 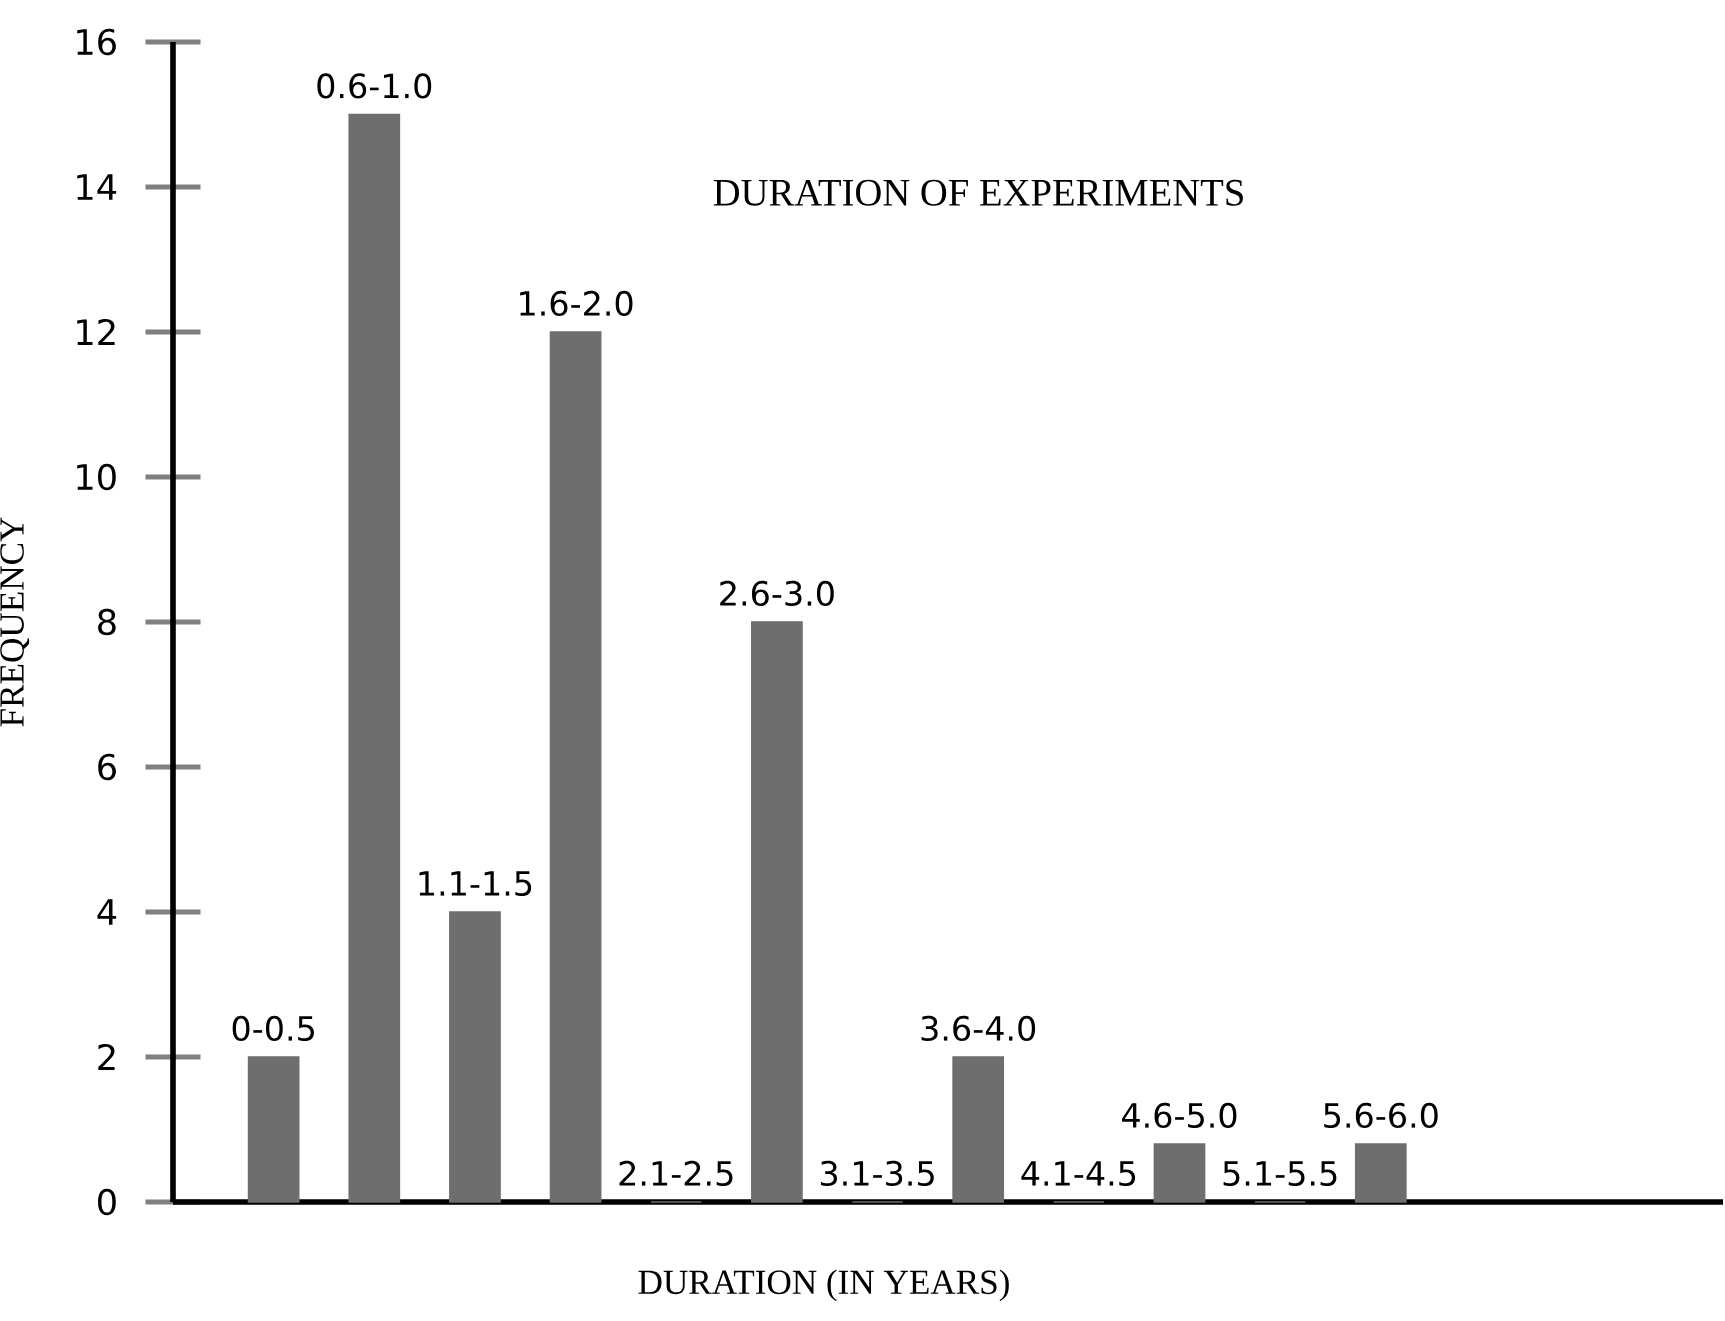 What do you see at coordinates (1078, 1174) in the screenshot?
I see `x-tick-label: 4.1-4.5` at bounding box center [1078, 1174].